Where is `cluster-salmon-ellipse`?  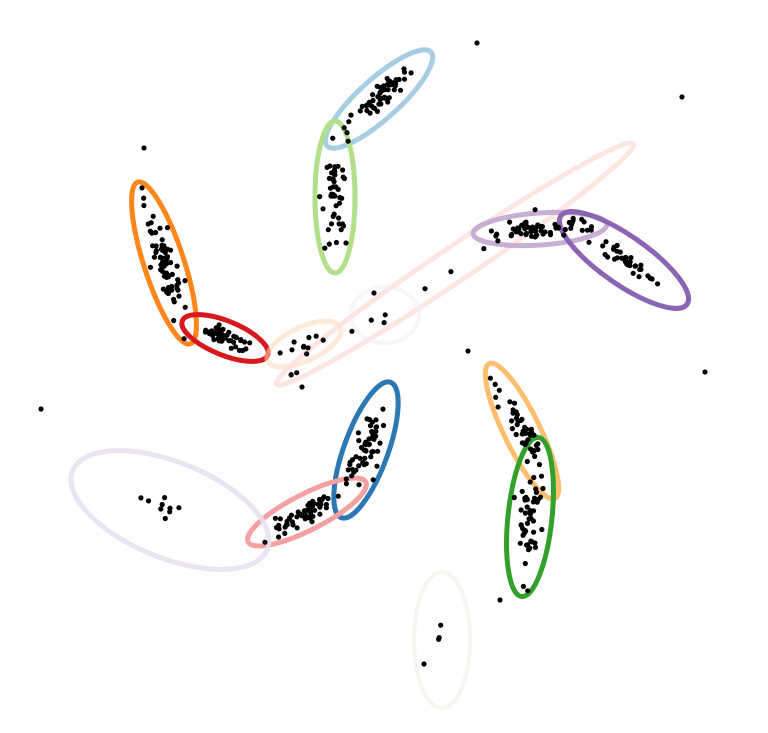
cluster-salmon-ellipse is located at coordinates (307, 512).